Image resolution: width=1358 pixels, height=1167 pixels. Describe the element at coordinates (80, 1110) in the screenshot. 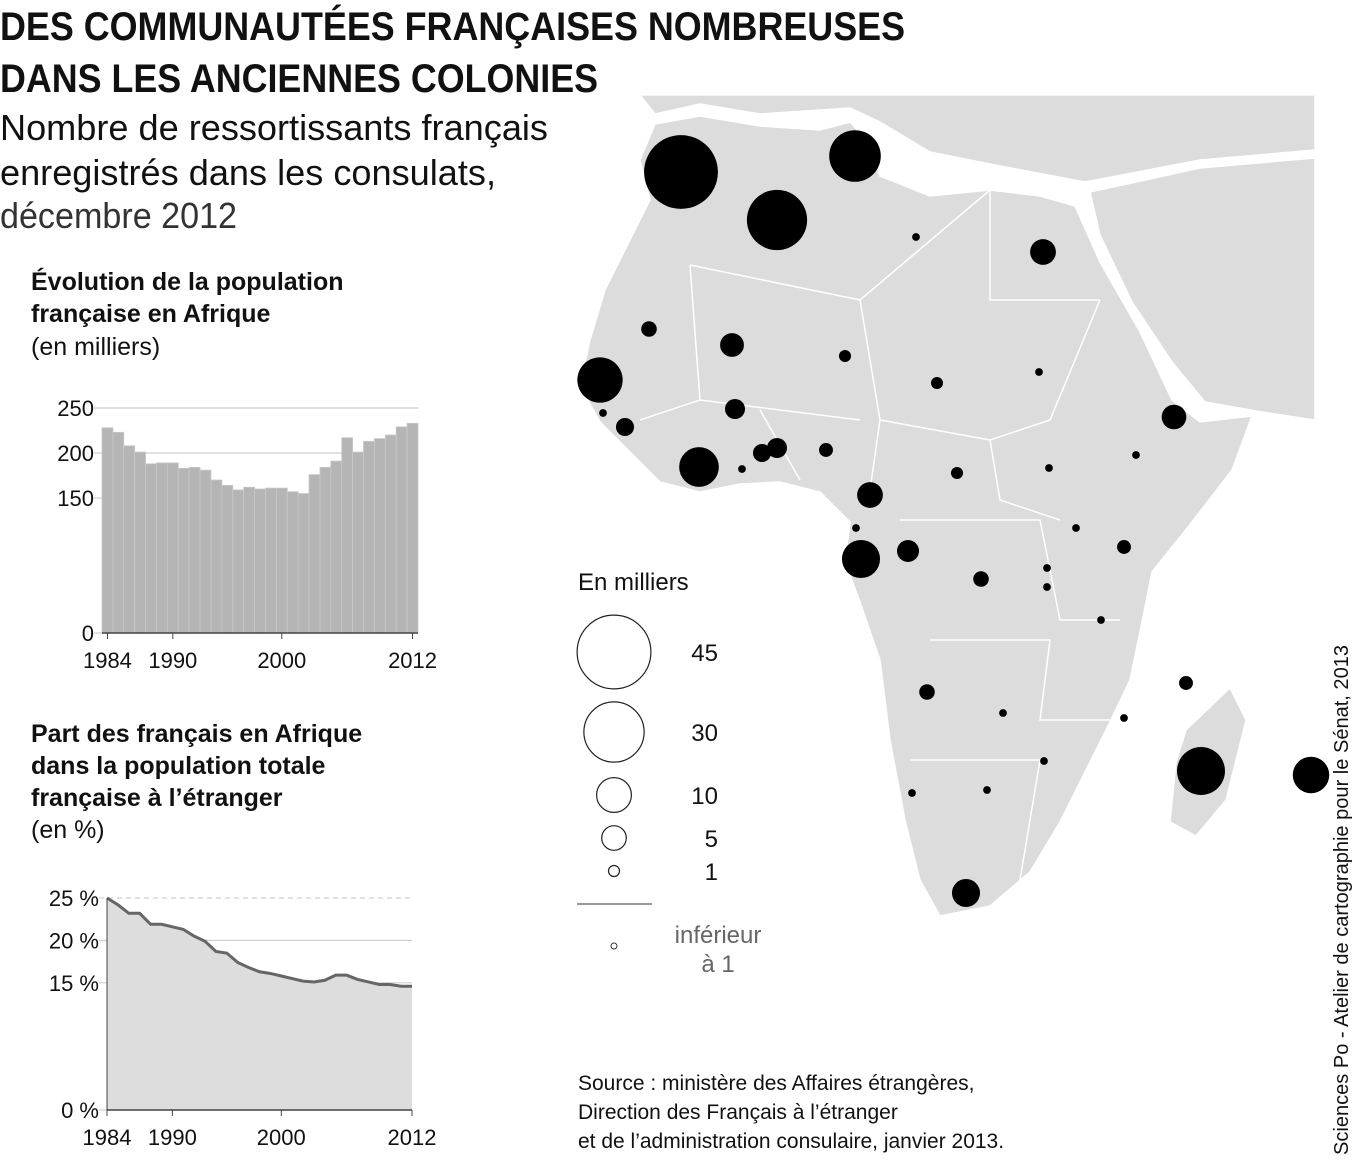

I see `y-tick-label: 0 %` at that location.